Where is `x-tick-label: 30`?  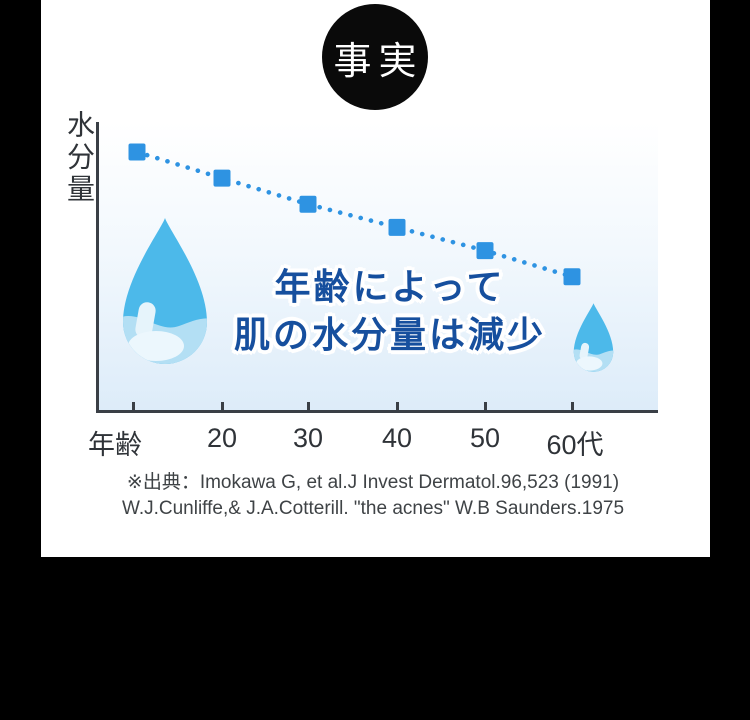 x-tick-label: 30 is located at coordinates (308, 438).